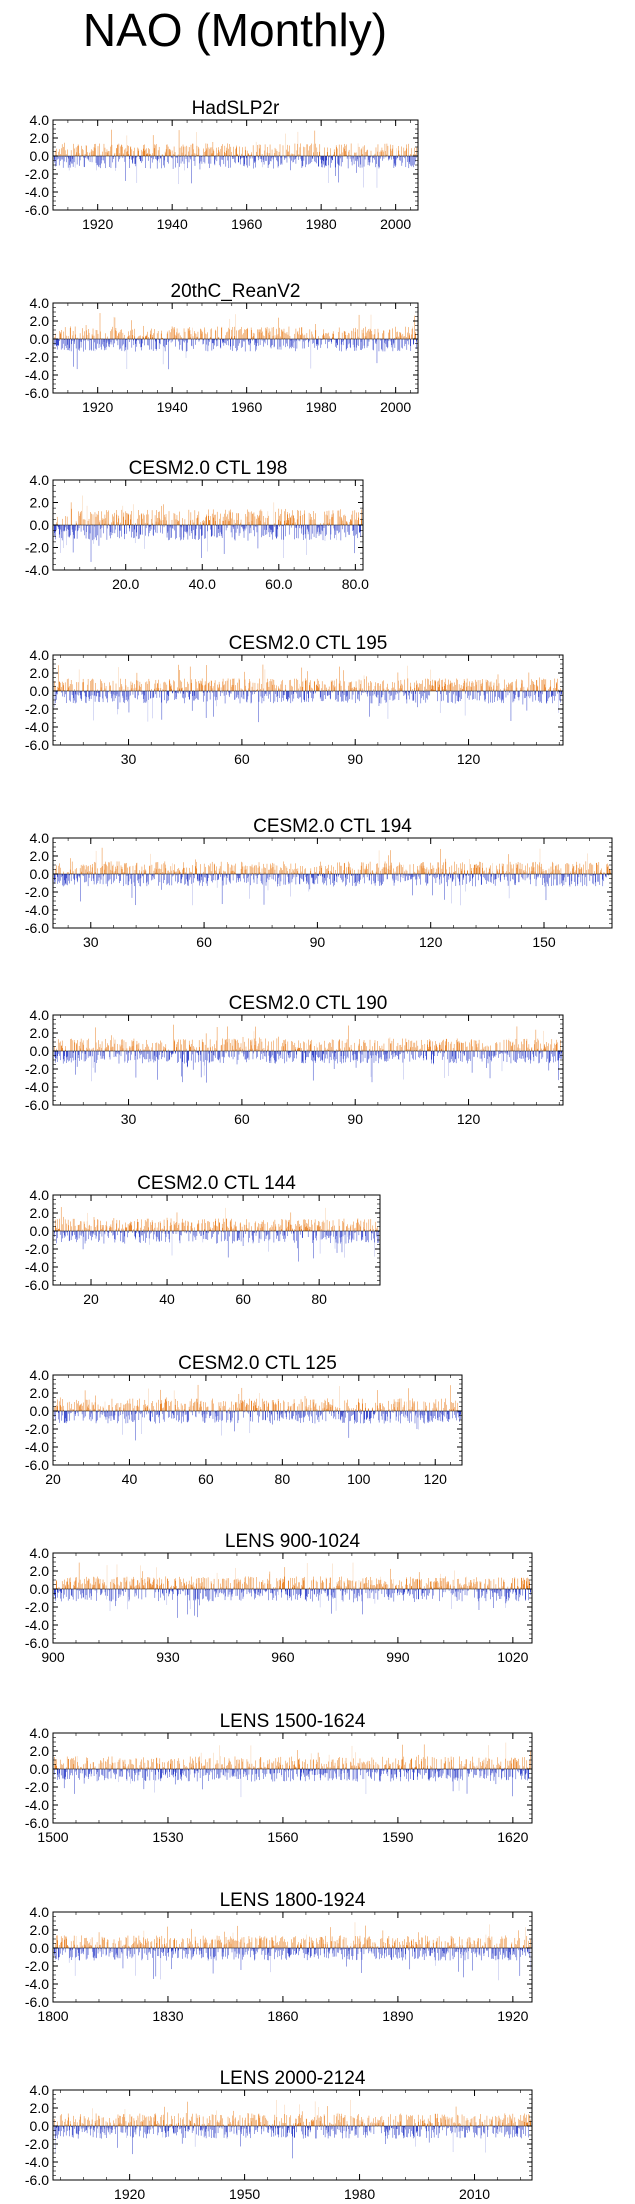 Image resolution: width=635 pixels, height=2204 pixels. I want to click on x-tick-label: 40.0, so click(202, 584).